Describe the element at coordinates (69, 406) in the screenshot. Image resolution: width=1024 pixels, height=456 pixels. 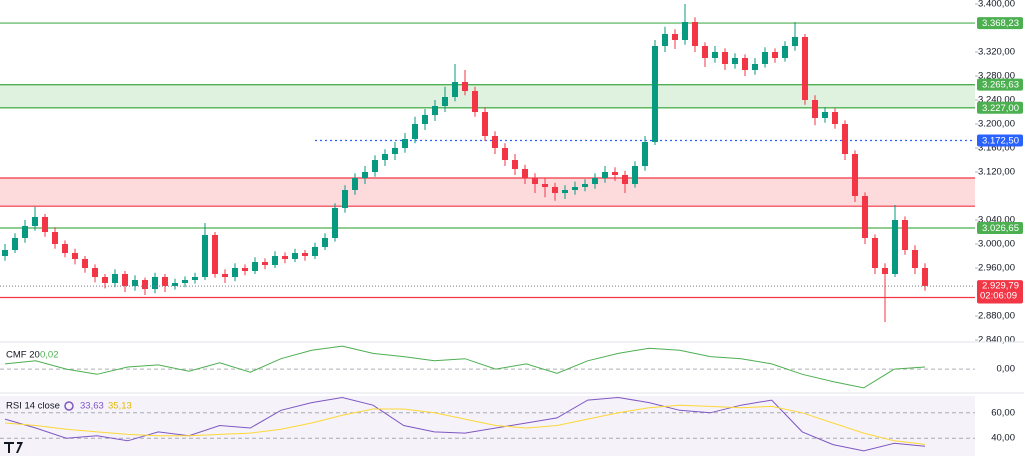
I see `rsi-icon` at that location.